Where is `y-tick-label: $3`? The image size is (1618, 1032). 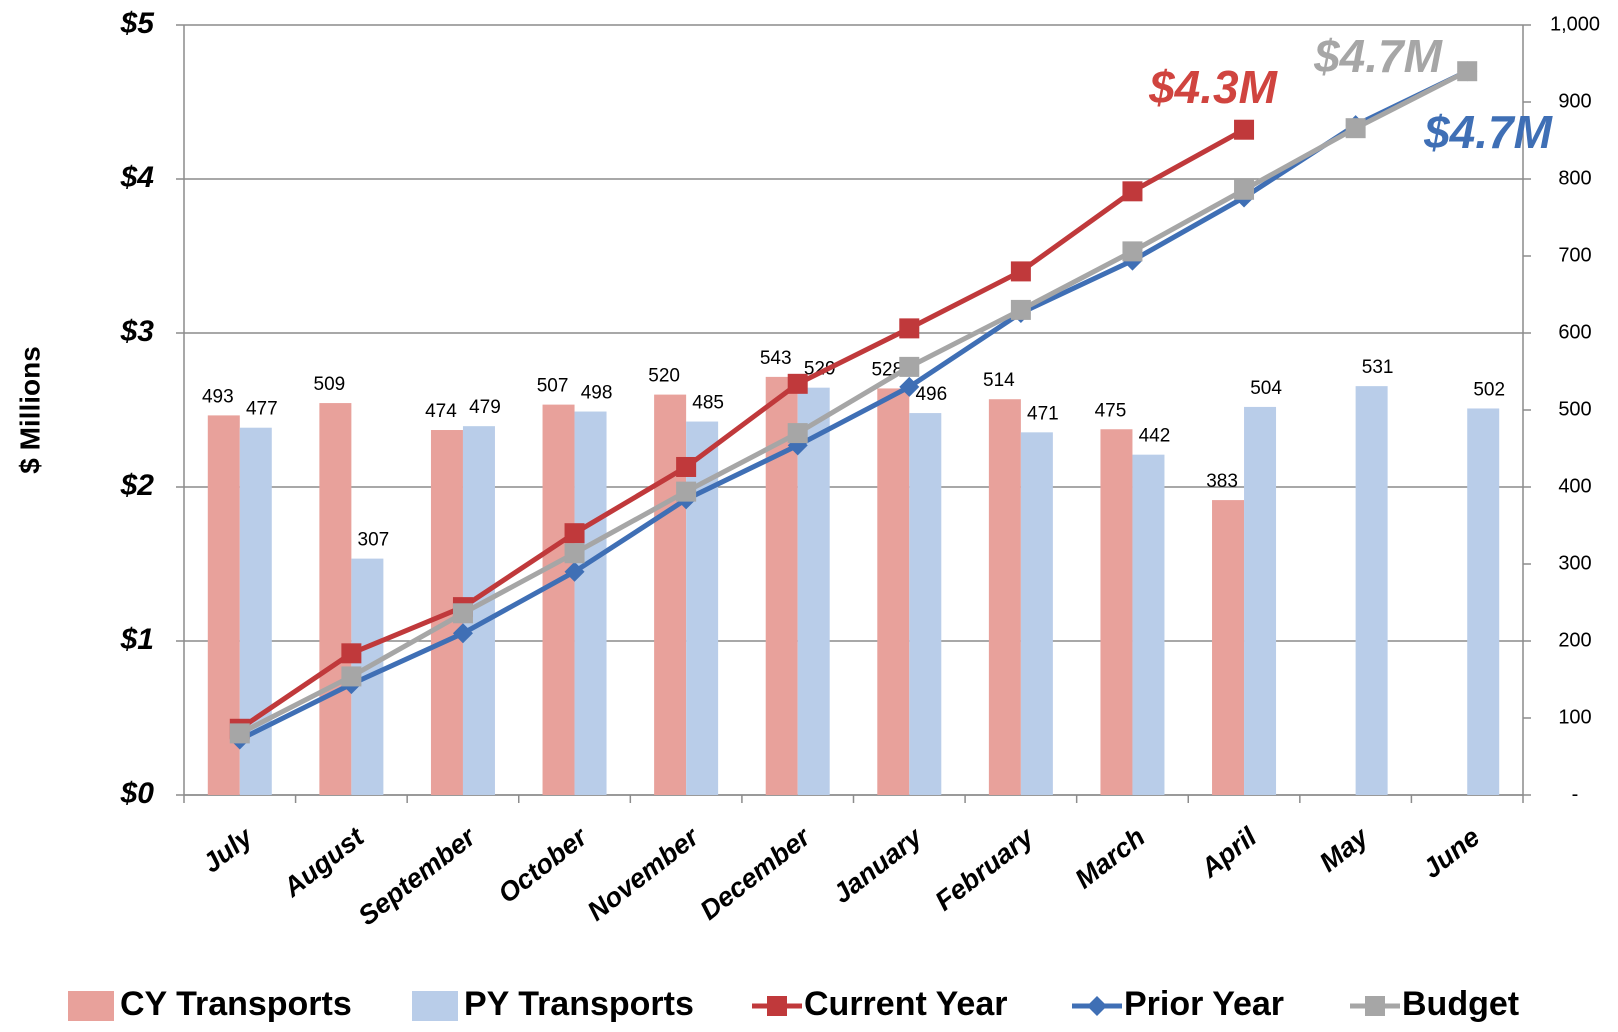 y-tick-label: $3 is located at coordinates (137, 331).